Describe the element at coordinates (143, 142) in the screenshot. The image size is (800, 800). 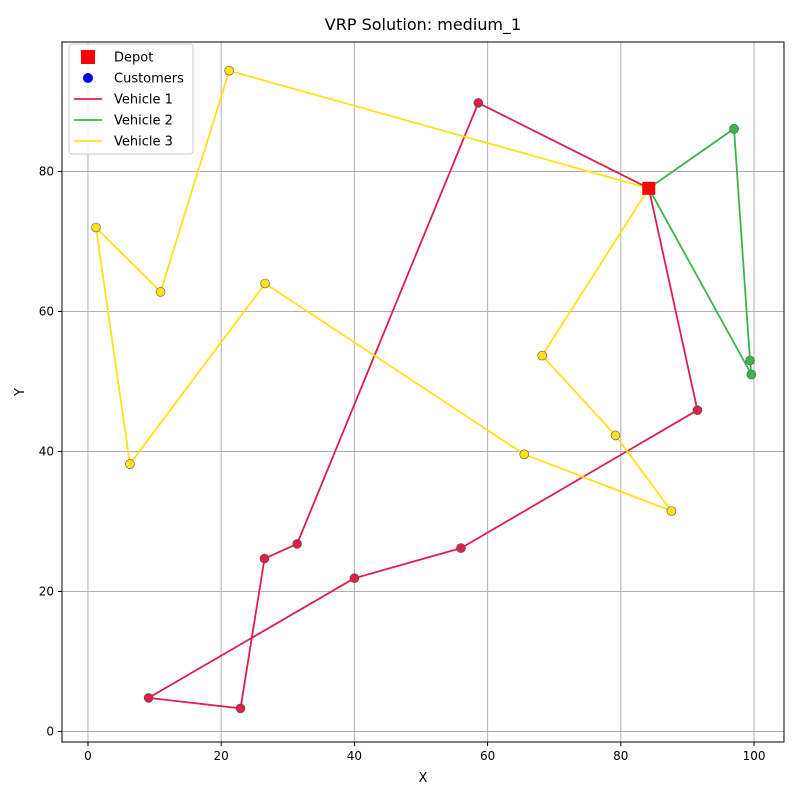
I see `legend-label-vehicle-3: Vehicle 3` at that location.